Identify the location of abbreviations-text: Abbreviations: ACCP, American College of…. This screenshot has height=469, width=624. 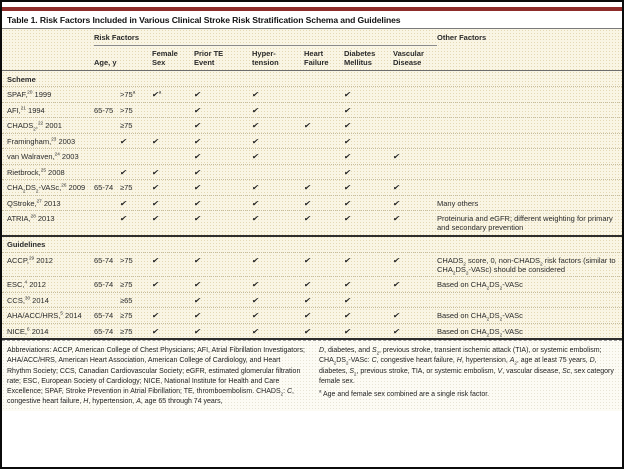
(156, 376).